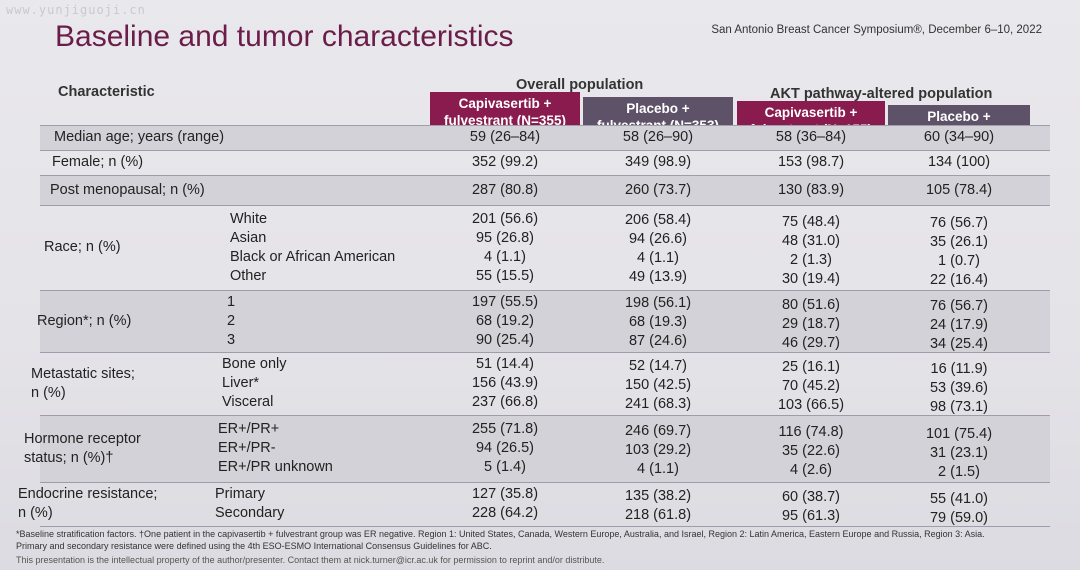 Image resolution: width=1080 pixels, height=570 pixels. I want to click on row-label-line: Race; n (%), so click(82, 247).